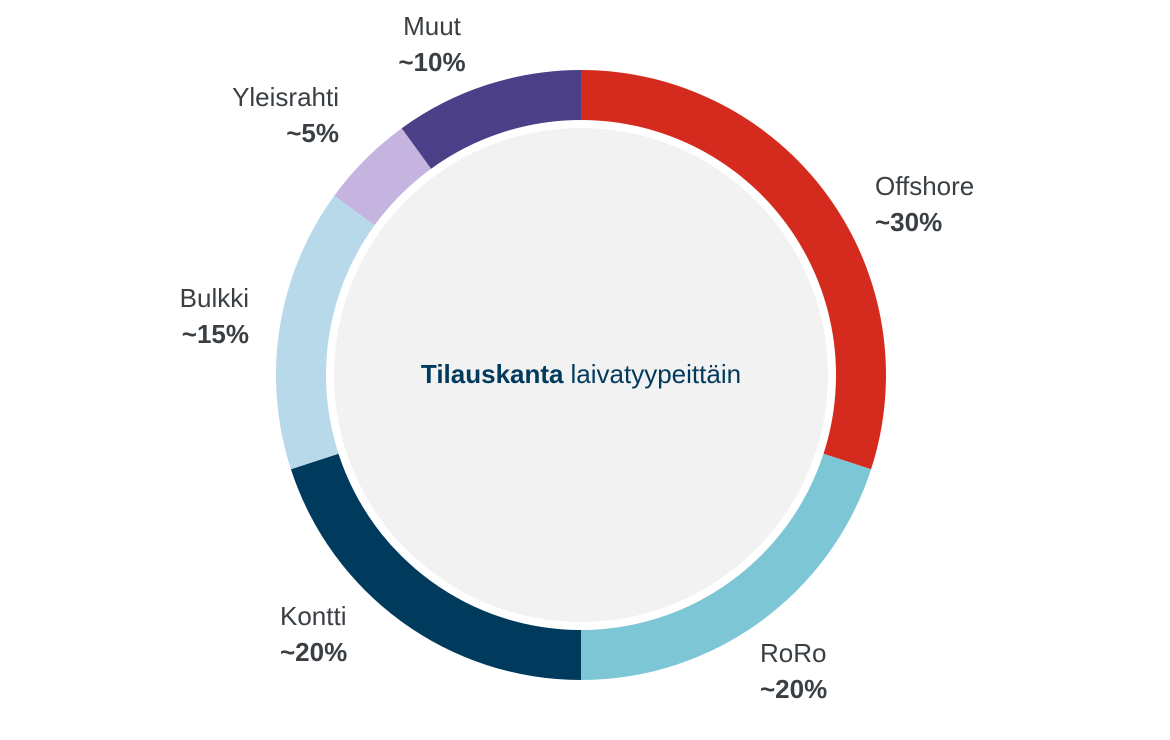  What do you see at coordinates (492, 374) in the screenshot?
I see `center-title-bold: Tilauskanta` at bounding box center [492, 374].